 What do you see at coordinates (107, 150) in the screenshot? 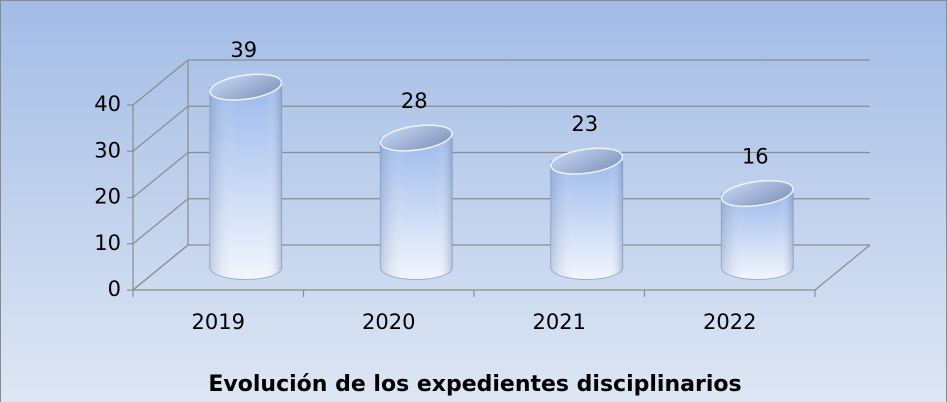
I see `y-tick-label: 30` at bounding box center [107, 150].